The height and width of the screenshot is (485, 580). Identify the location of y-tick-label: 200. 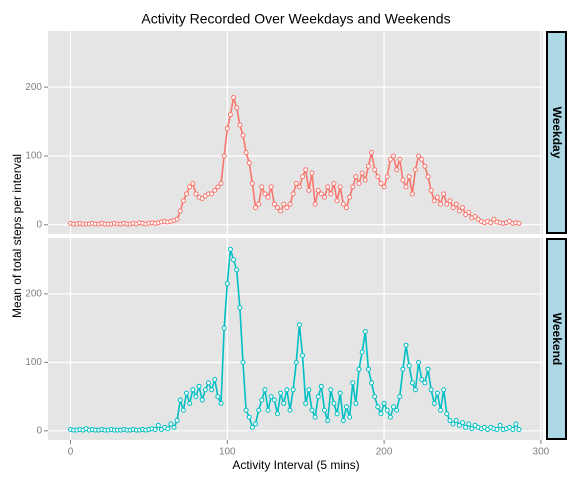
(33, 294).